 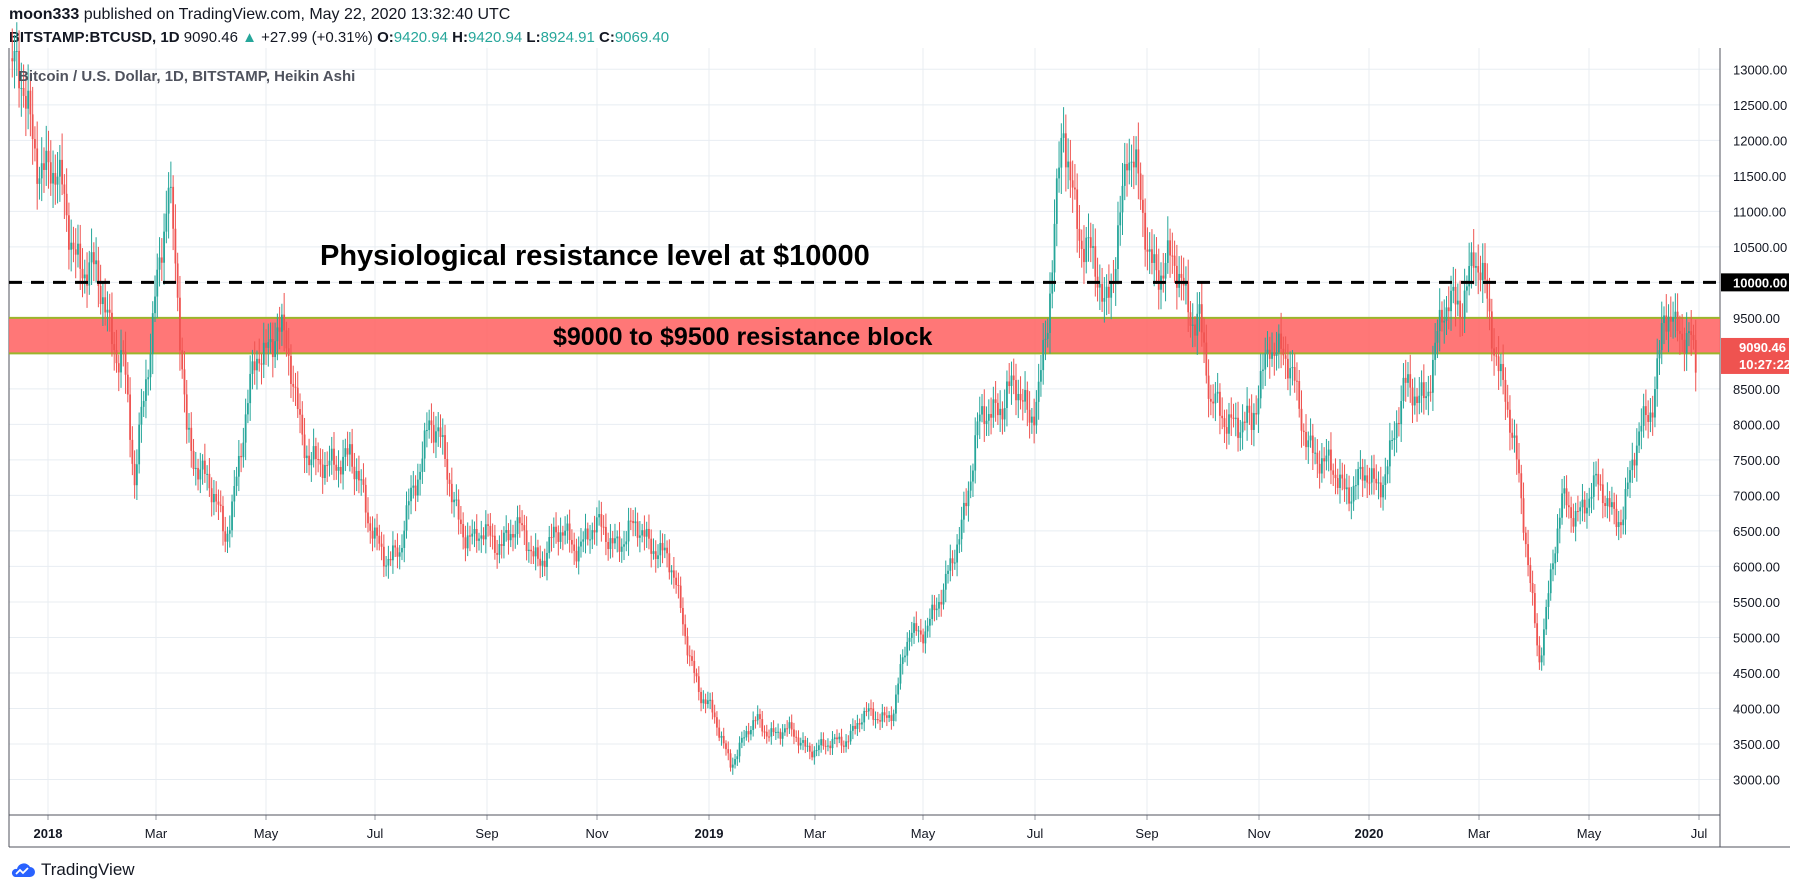 What do you see at coordinates (266, 833) in the screenshot?
I see `x-tick-label: May` at bounding box center [266, 833].